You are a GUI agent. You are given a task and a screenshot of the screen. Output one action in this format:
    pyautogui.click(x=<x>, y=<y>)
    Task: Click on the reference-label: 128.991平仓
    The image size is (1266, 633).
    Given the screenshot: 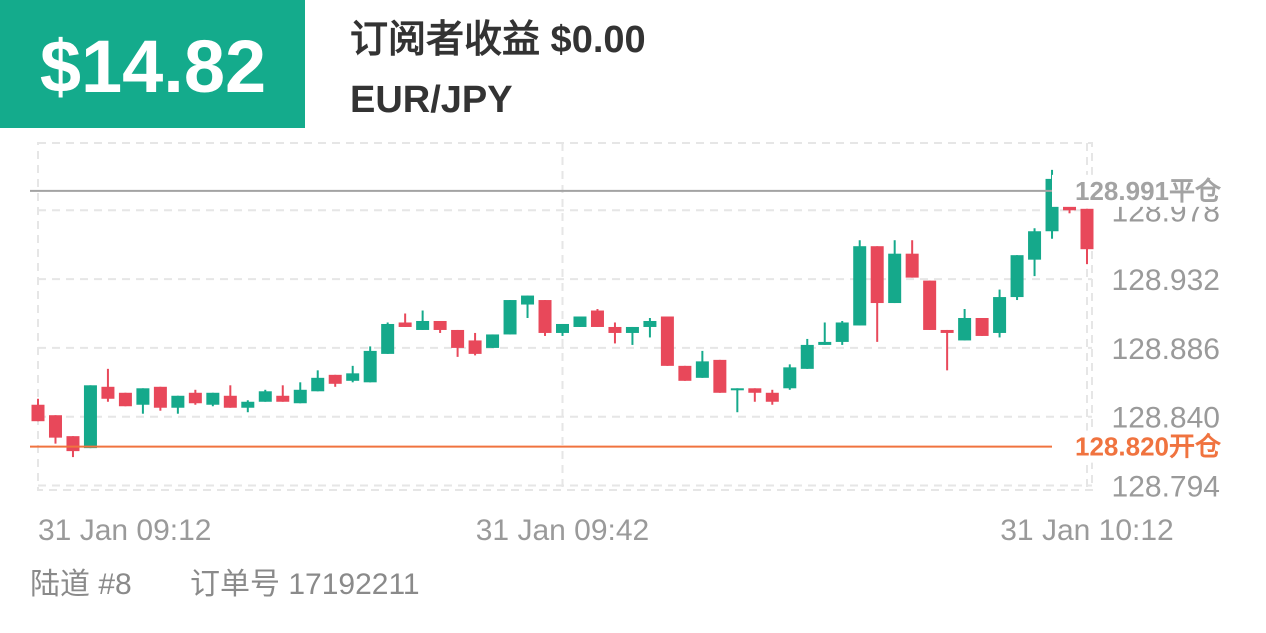 What is the action you would take?
    pyautogui.click(x=1148, y=191)
    